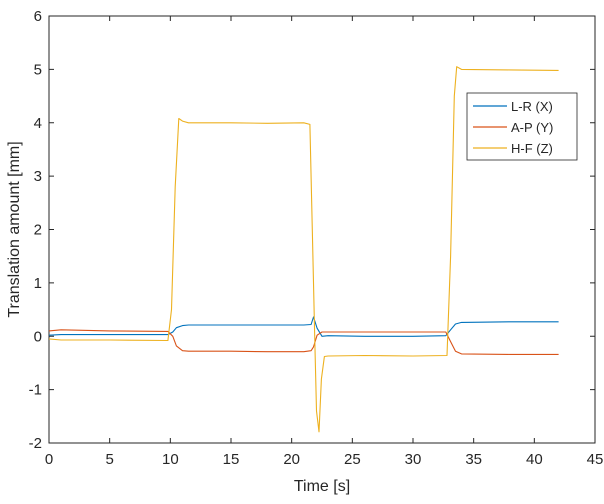 The image size is (604, 504). What do you see at coordinates (413, 459) in the screenshot?
I see `x-tick-label: 30` at bounding box center [413, 459].